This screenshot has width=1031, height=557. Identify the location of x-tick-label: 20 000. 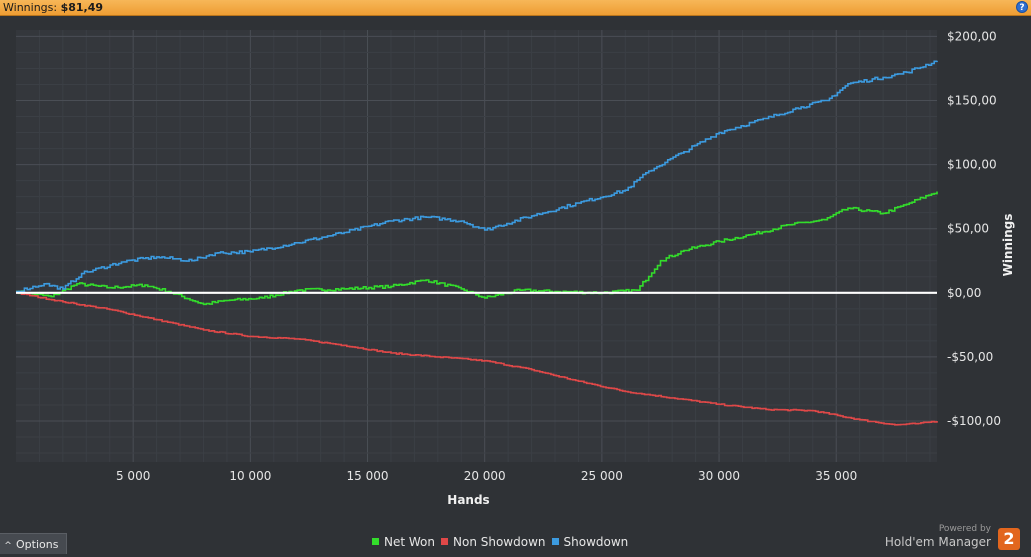
(485, 476).